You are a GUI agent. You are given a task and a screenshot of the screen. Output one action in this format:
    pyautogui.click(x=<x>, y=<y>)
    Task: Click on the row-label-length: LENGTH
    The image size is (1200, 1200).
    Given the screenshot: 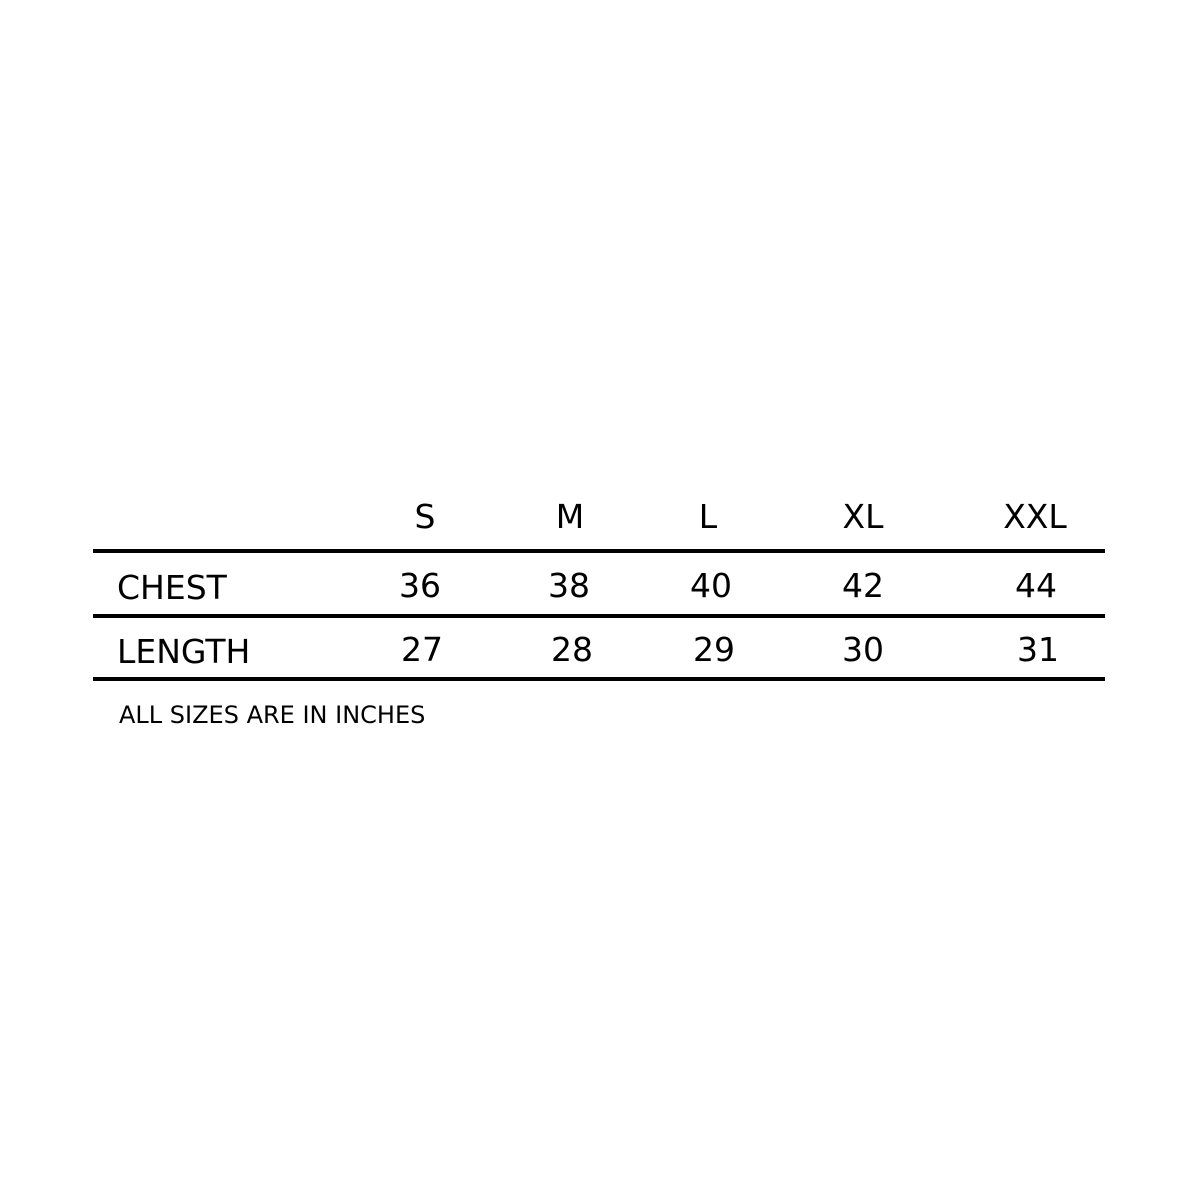 What is the action you would take?
    pyautogui.click(x=184, y=651)
    